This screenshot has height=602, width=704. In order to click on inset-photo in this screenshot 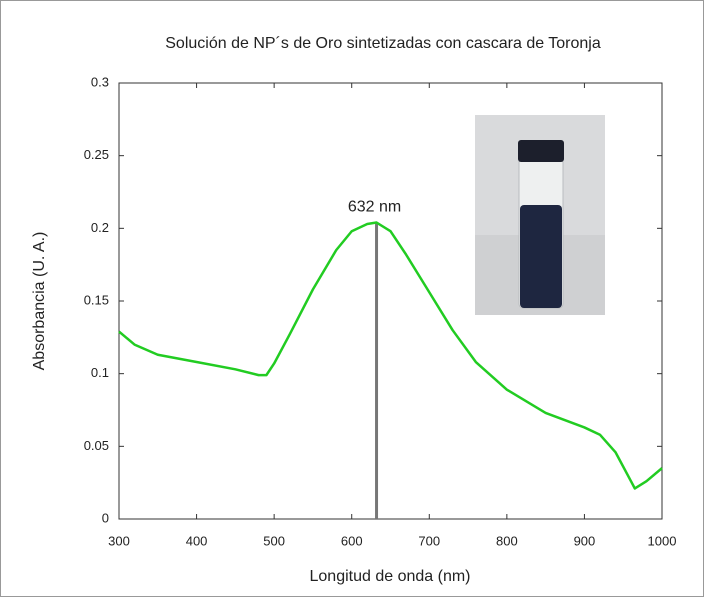, I will do `click(540, 215)`.